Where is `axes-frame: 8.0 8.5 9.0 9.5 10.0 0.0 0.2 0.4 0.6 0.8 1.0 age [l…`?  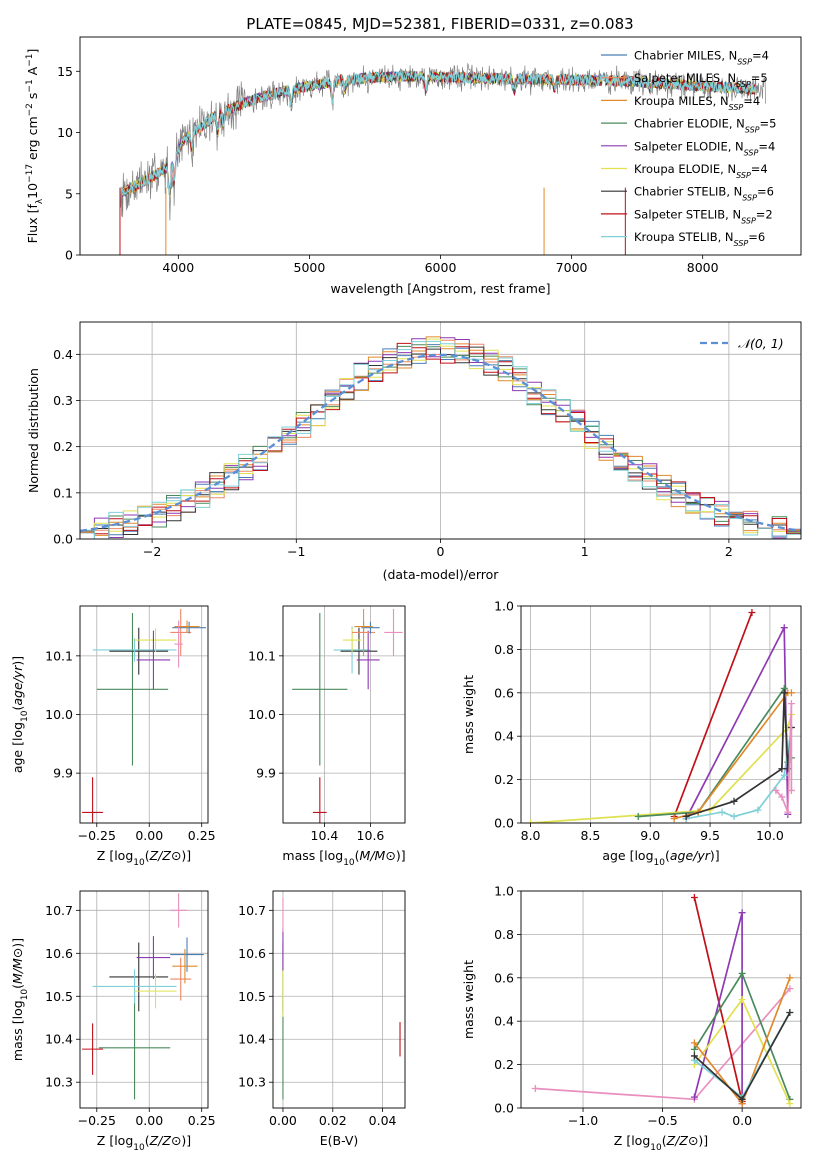 axes-frame: 8.0 8.5 9.0 9.5 10.0 0.0 0.2 0.4 0.6 0.8 1.0 age [l… is located at coordinates (631, 733).